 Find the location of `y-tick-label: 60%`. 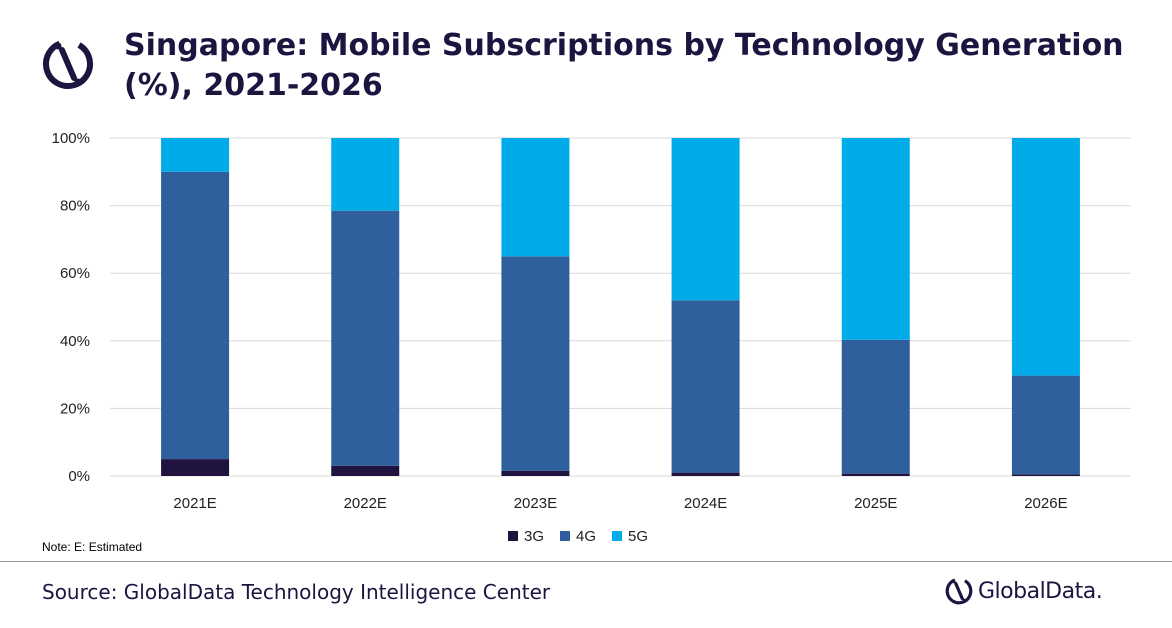

y-tick-label: 60% is located at coordinates (75, 273).